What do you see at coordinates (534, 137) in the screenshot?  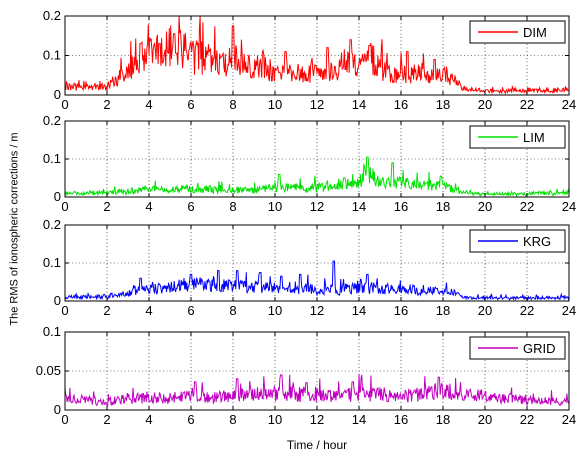 I see `legend-label: LIM` at bounding box center [534, 137].